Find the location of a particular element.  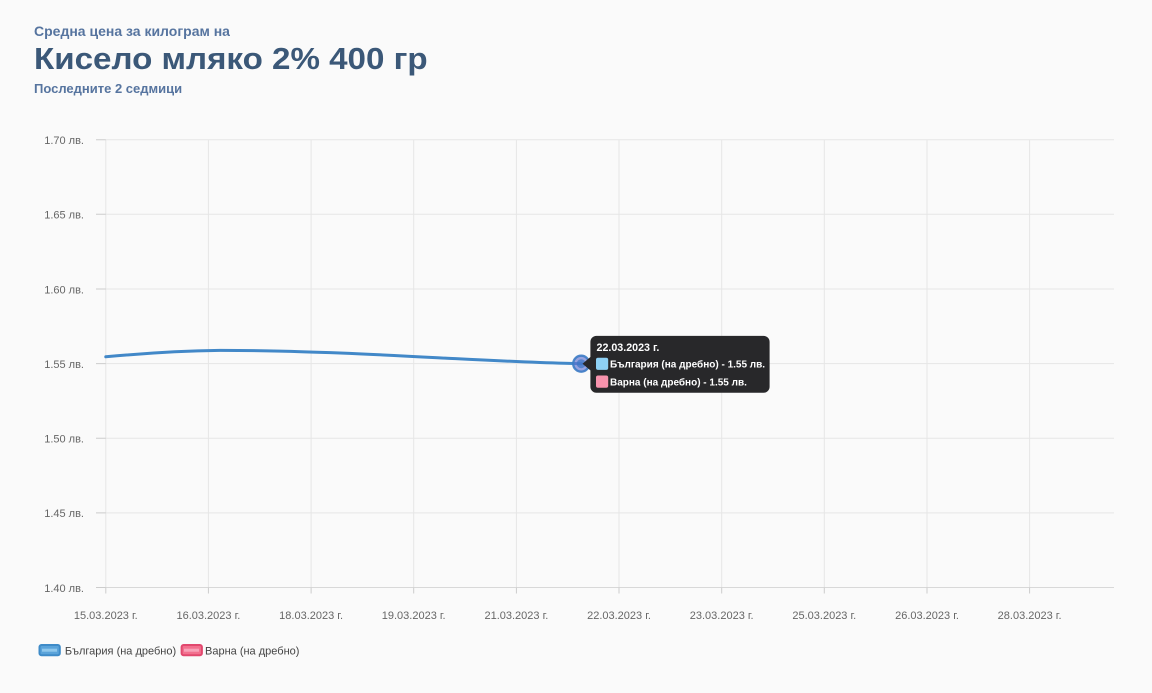

svg-text: 1.50 лв. is located at coordinates (64, 440).